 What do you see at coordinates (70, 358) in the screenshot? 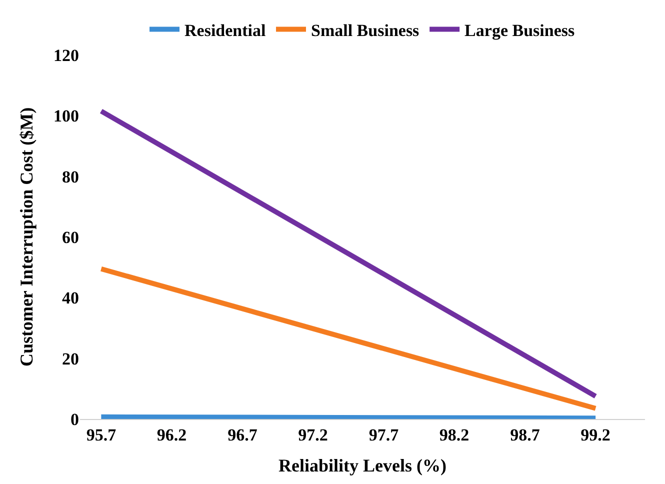
I see `y-tick-label: 20` at bounding box center [70, 358].